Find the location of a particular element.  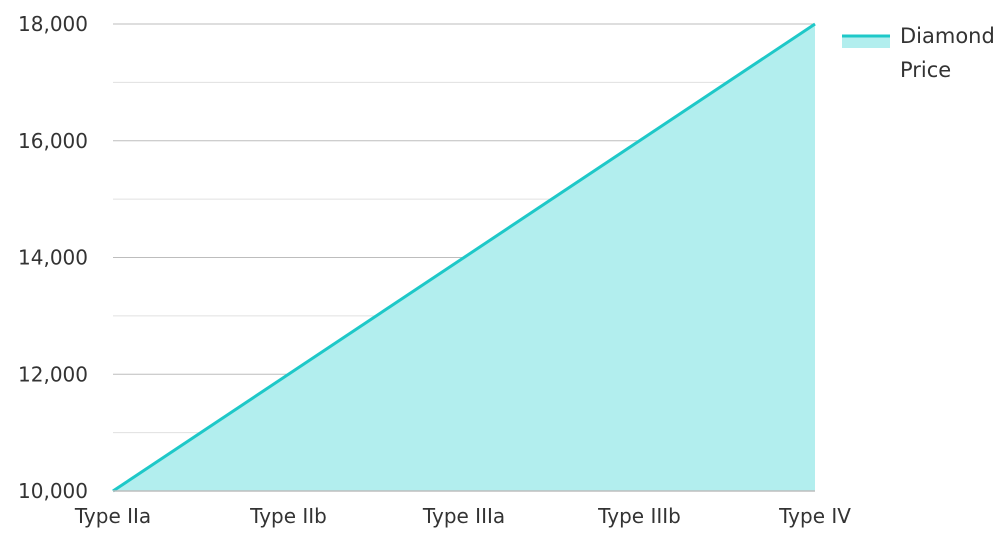

y-axis-tick-labels: 10,000 12,000 14,000 16,000 18,000 is located at coordinates (53, 257).